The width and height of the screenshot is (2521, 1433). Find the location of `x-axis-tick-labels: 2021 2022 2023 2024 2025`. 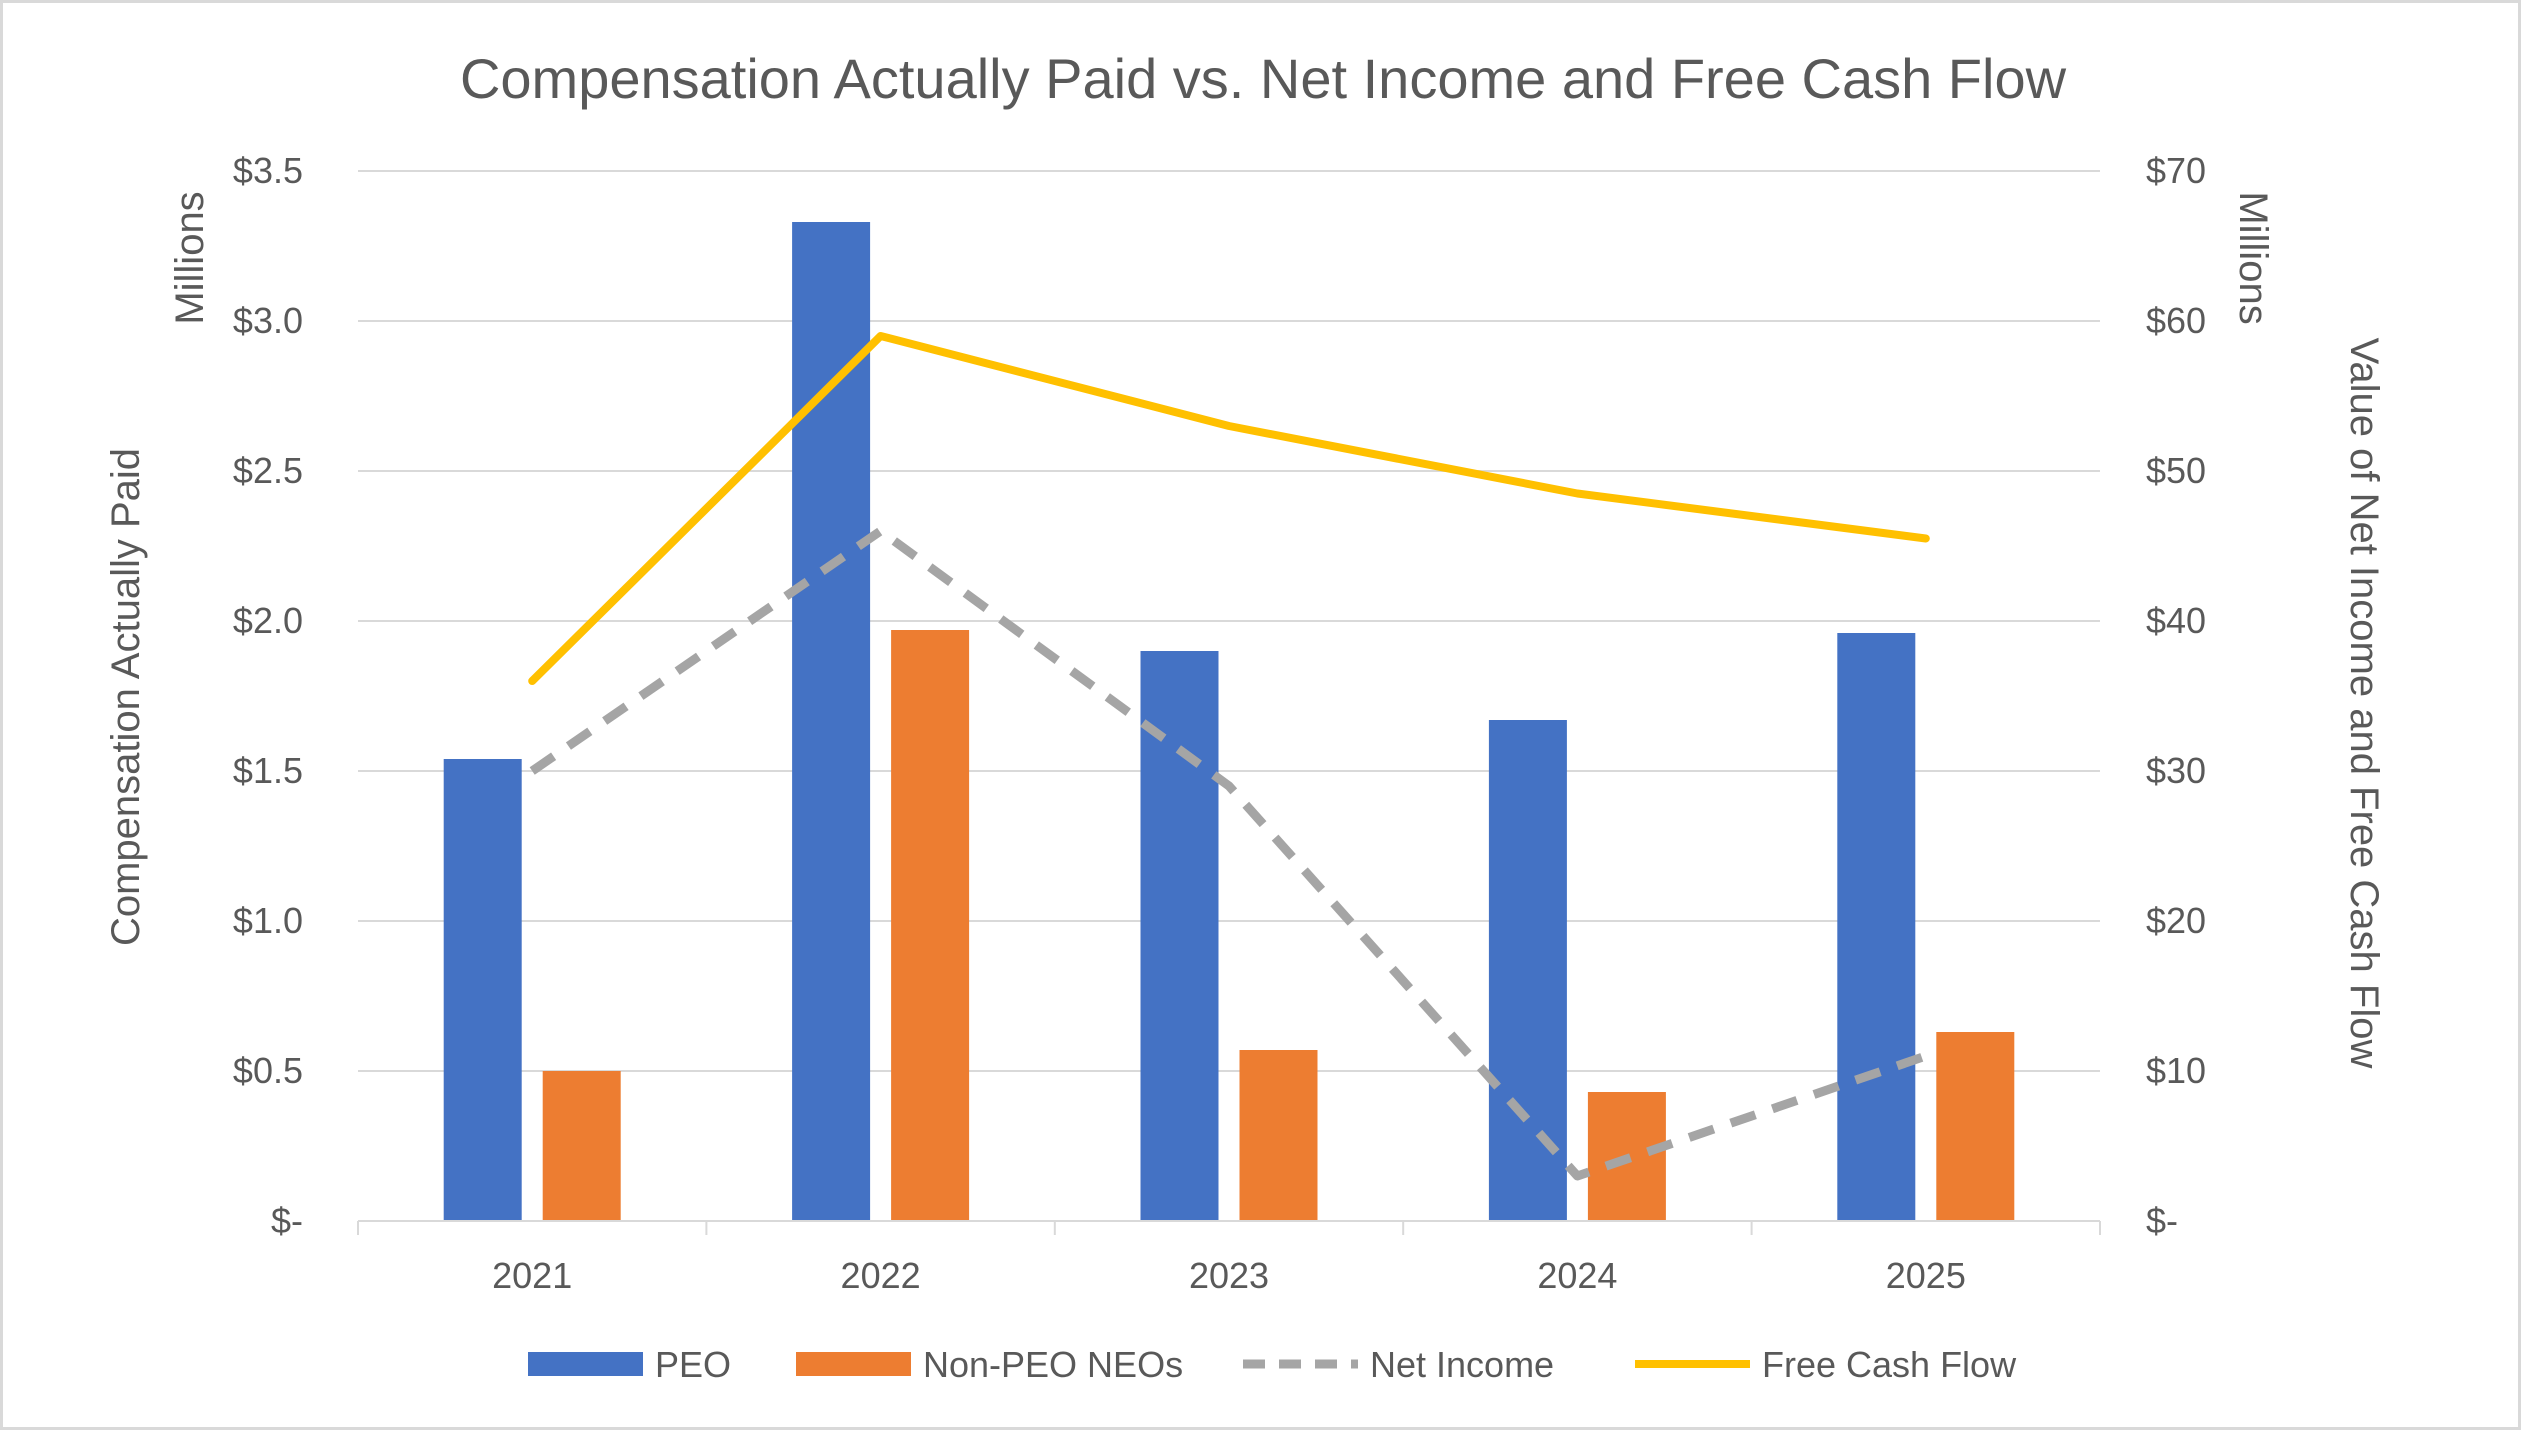

x-axis-tick-labels: 2021 2022 2023 2024 2025 is located at coordinates (1229, 1275).